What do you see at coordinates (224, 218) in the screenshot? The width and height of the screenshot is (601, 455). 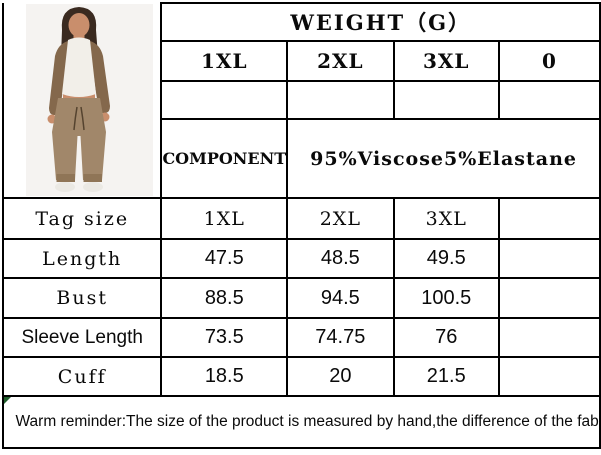 I see `header-size-1xl: 1XL` at bounding box center [224, 218].